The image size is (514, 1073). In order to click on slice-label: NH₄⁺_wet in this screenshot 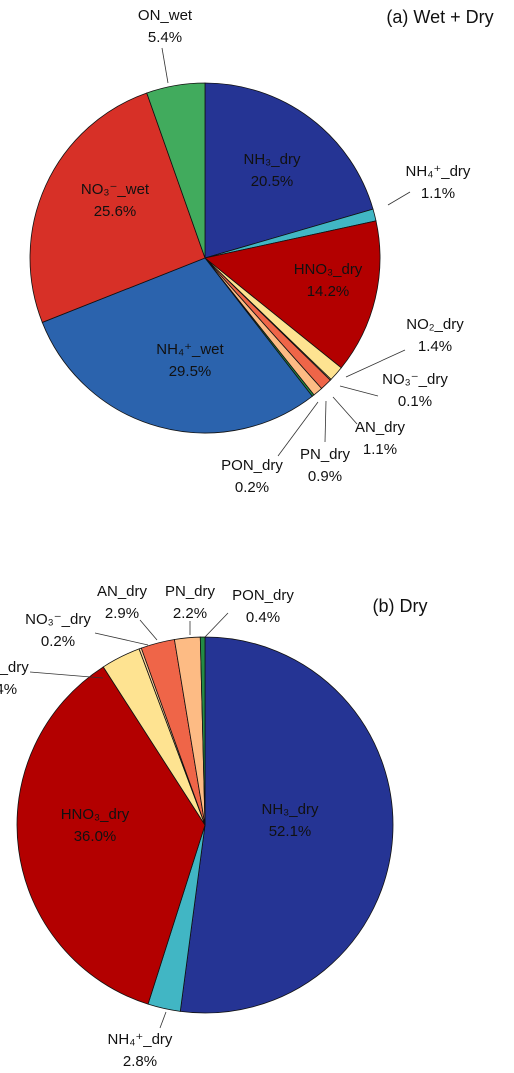, I will do `click(190, 349)`.